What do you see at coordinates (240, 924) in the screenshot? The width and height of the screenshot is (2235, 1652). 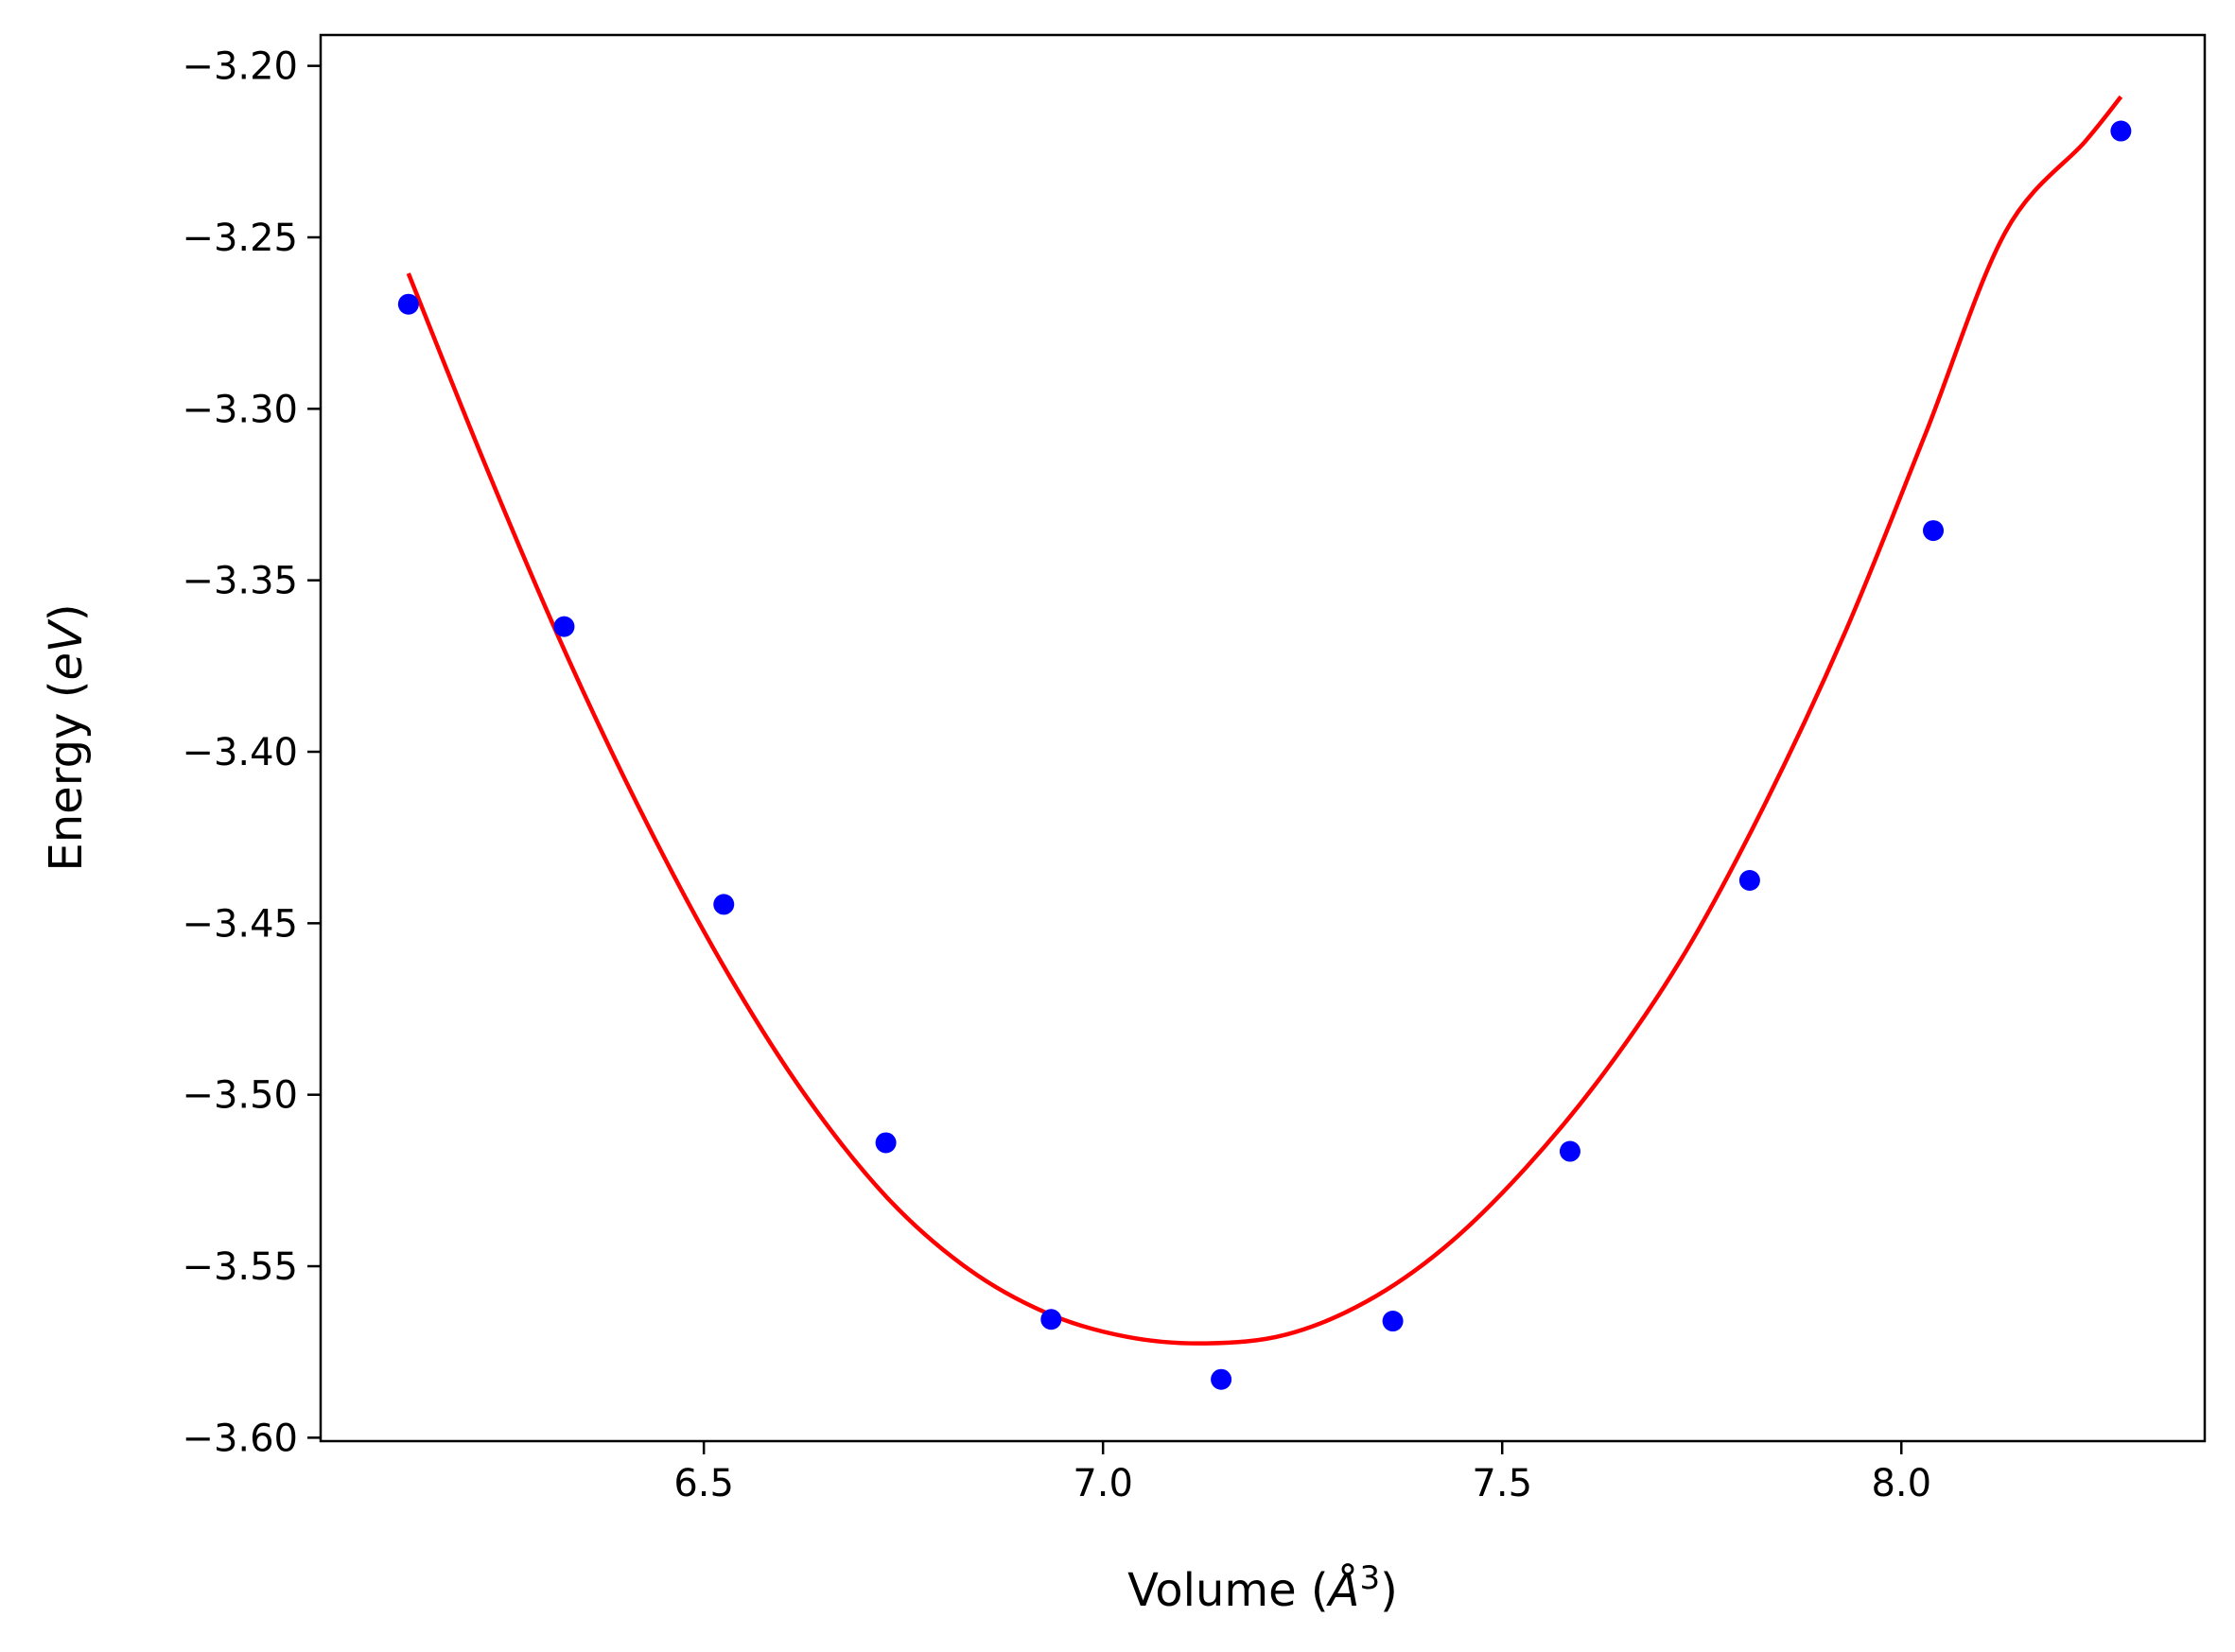 I see `y-tick-label: −3.45` at bounding box center [240, 924].